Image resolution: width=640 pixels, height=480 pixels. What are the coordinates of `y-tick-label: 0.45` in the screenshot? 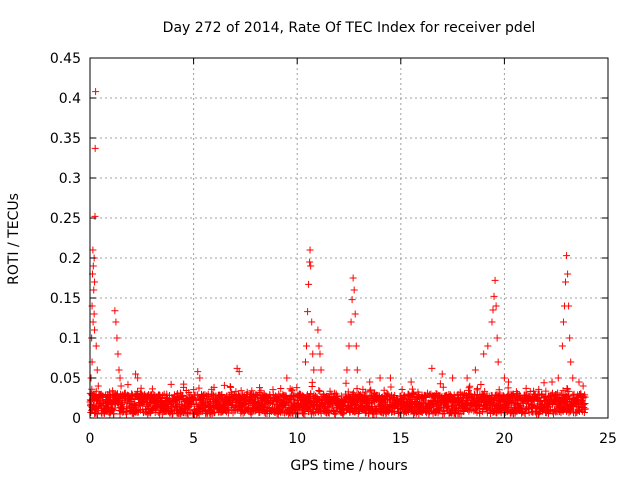 It's located at (65, 59).